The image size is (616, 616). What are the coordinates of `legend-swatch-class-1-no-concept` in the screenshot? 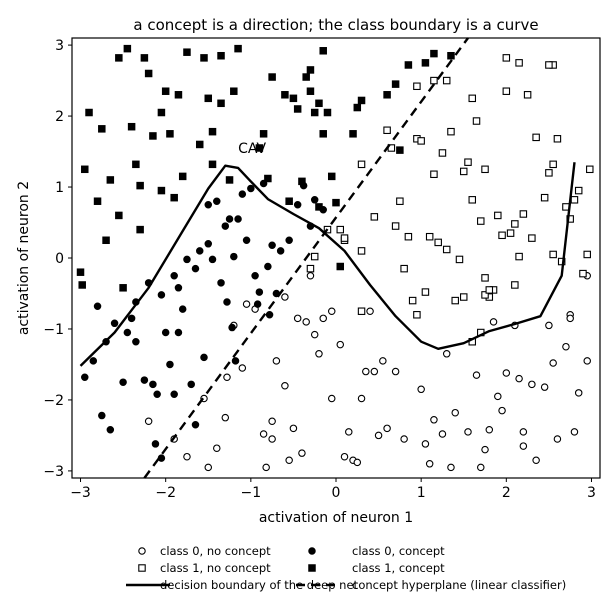 It's located at (142, 568).